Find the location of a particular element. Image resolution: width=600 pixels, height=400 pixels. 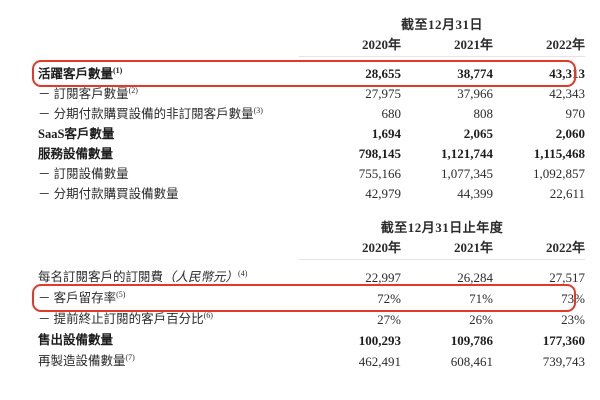

period-header-row: 截至12月31日止年度 is located at coordinates (311, 228).